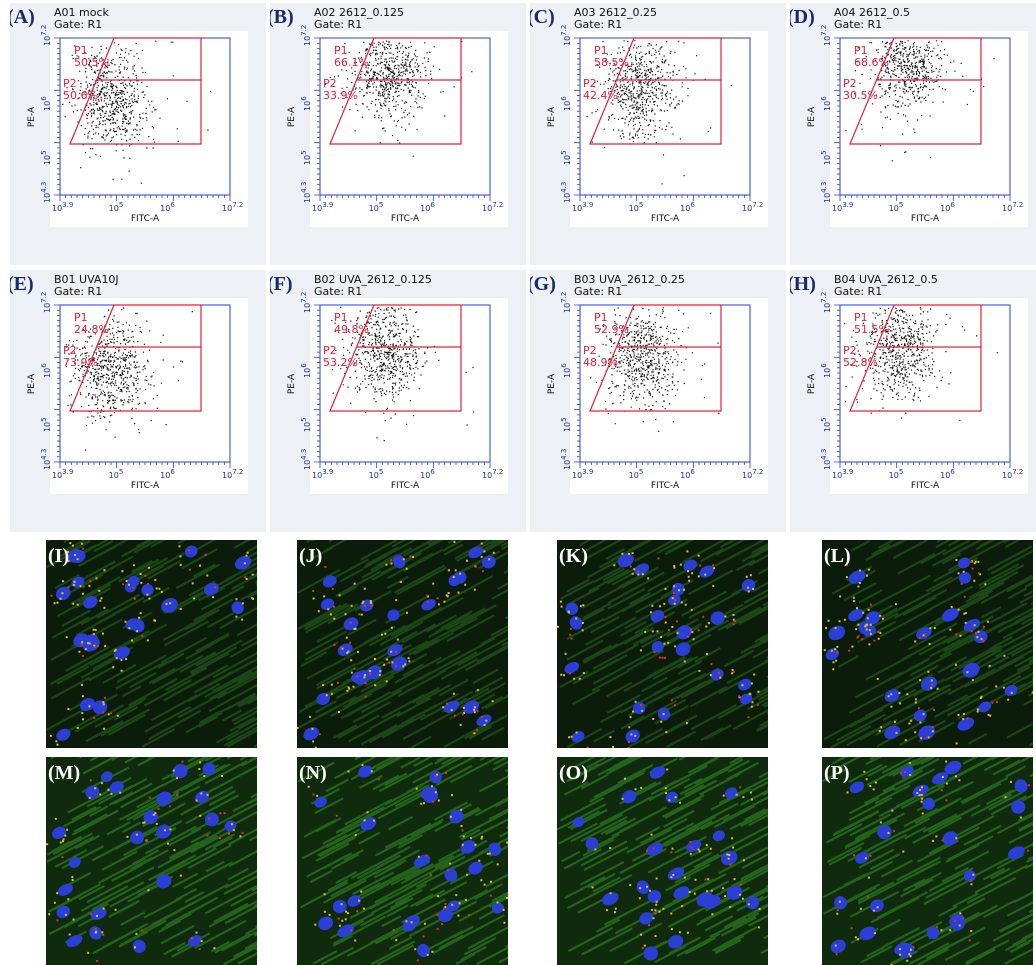 This screenshot has height=965, width=1036. I want to click on p1-value: 49.8%, so click(351, 329).